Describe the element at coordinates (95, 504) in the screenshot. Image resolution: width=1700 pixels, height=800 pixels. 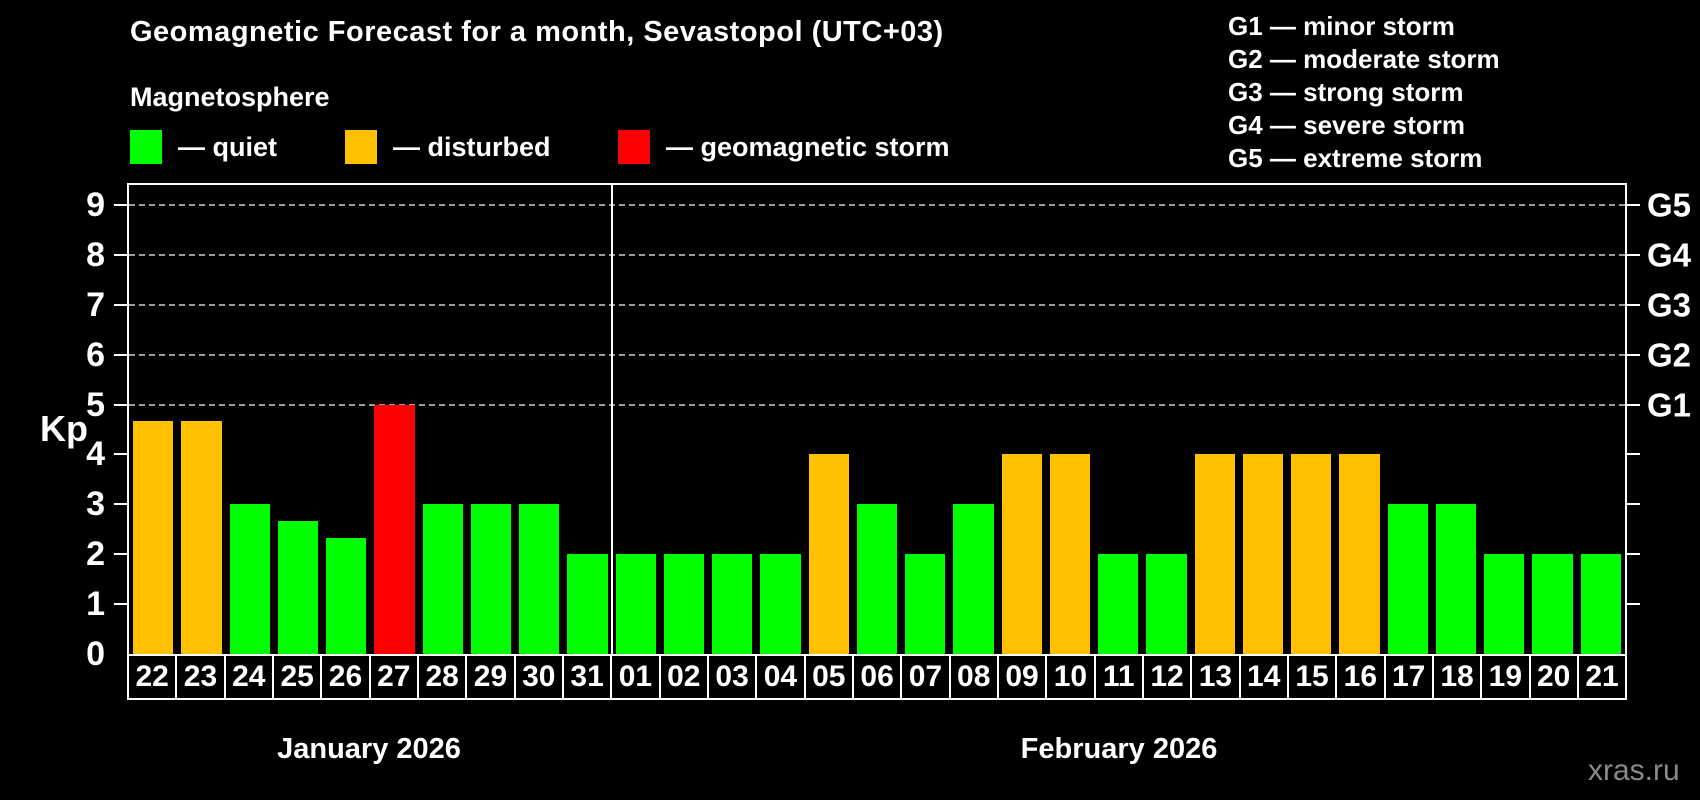
I see `y-tick-label-3: 3` at that location.